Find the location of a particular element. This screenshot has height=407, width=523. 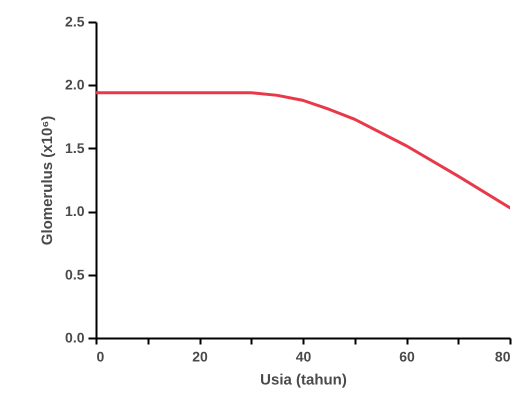

y-tick-label: 1.0 is located at coordinates (75, 211).